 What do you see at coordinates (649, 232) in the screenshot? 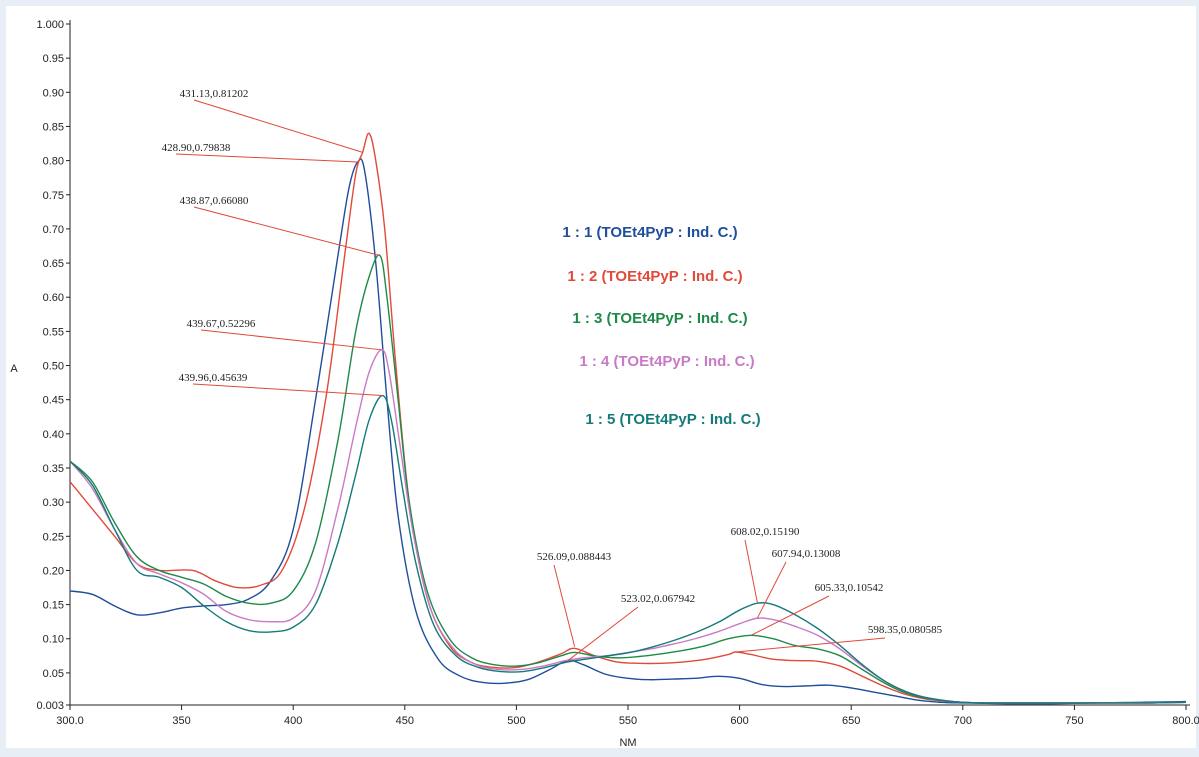
I see `legend-item-1: 1 : 1 (TOEt4PyP : Ind. C.)` at bounding box center [649, 232].